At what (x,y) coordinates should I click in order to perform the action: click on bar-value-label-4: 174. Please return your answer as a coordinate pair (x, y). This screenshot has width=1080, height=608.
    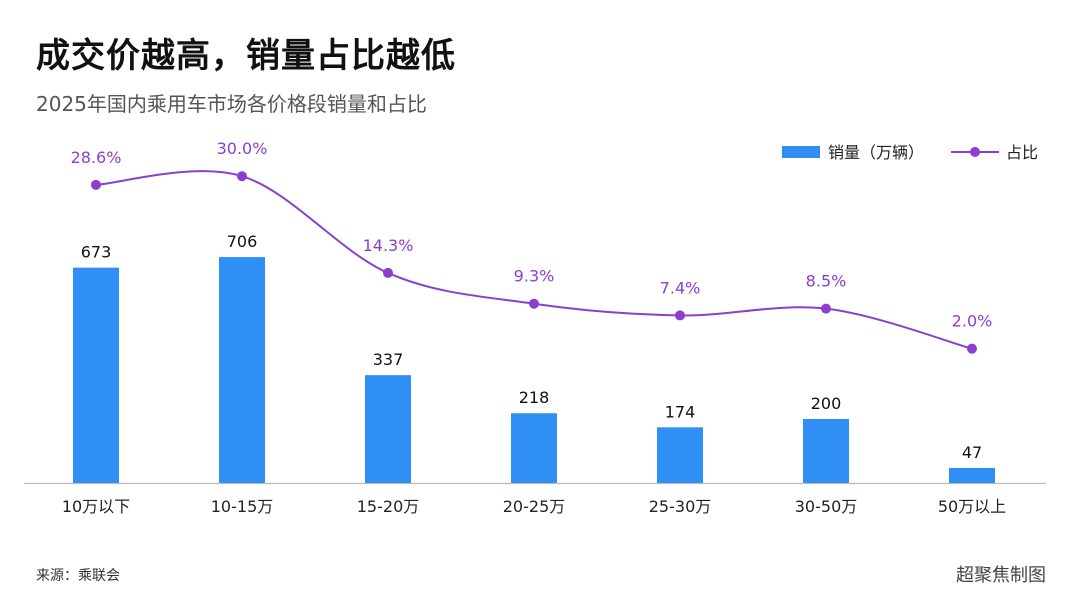
    Looking at the image, I should click on (680, 411).